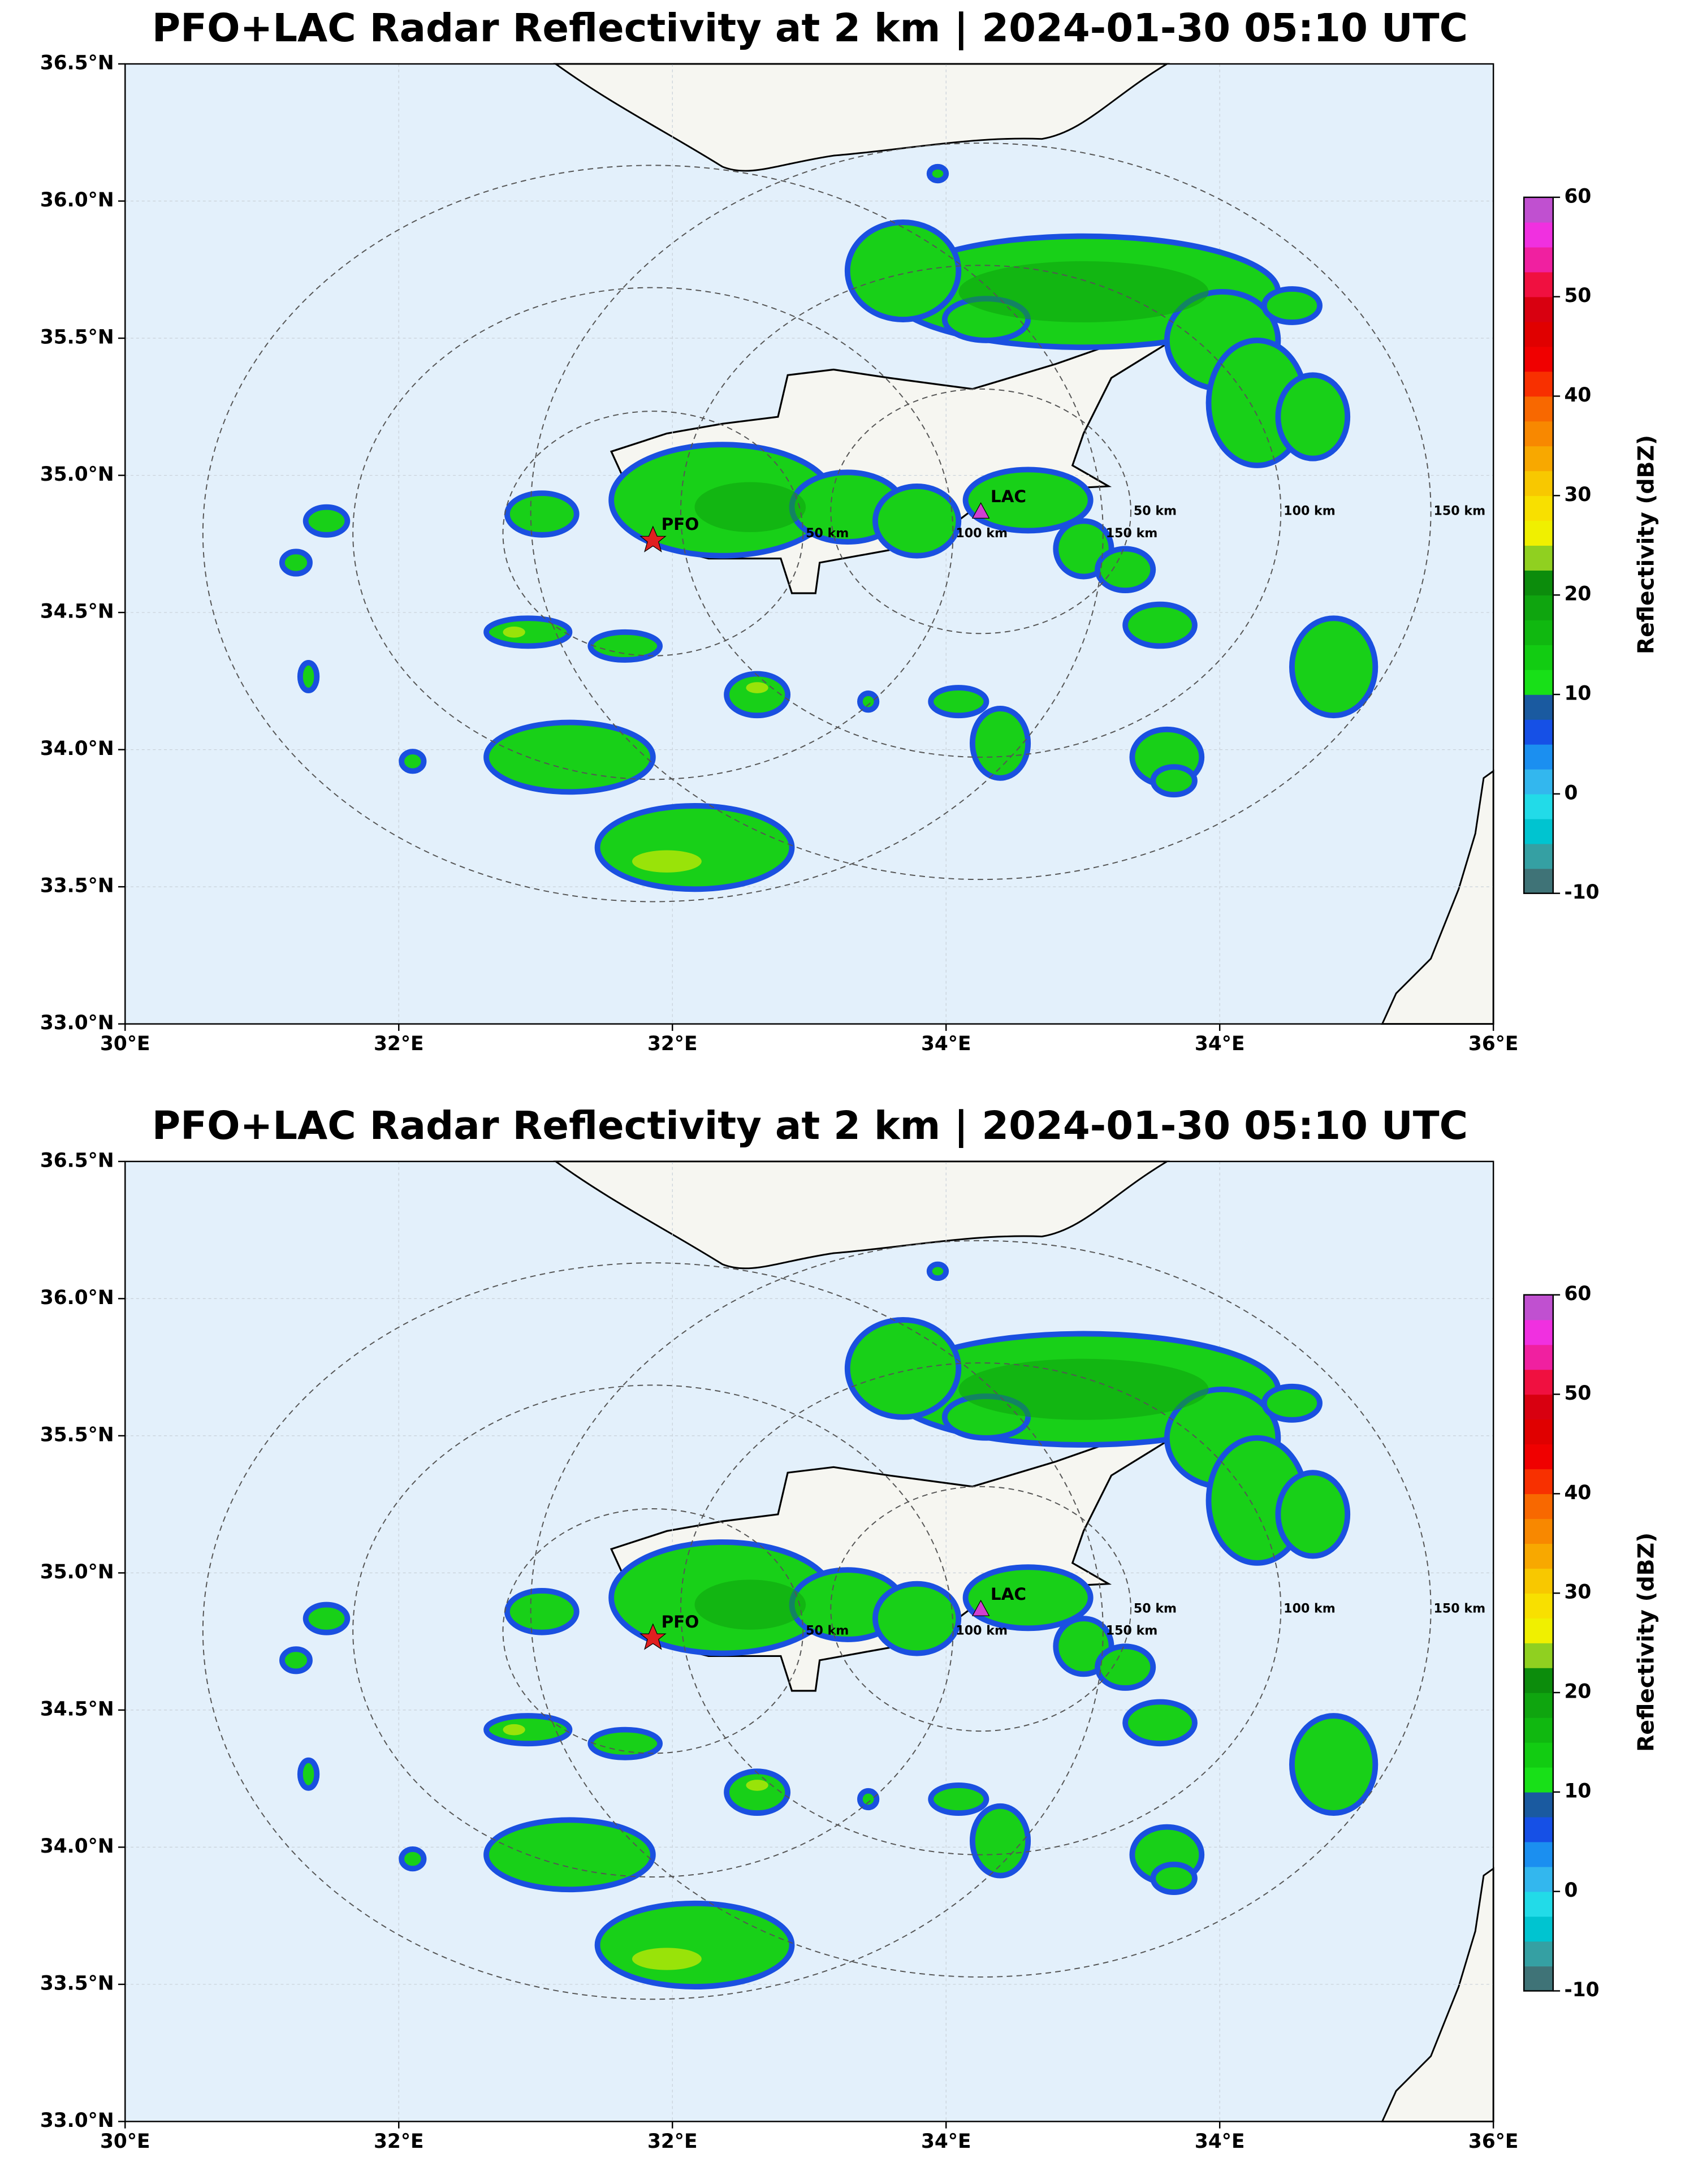 The image size is (1681, 2184). I want to click on y-tick-label: 36.5°N, so click(77, 1160).